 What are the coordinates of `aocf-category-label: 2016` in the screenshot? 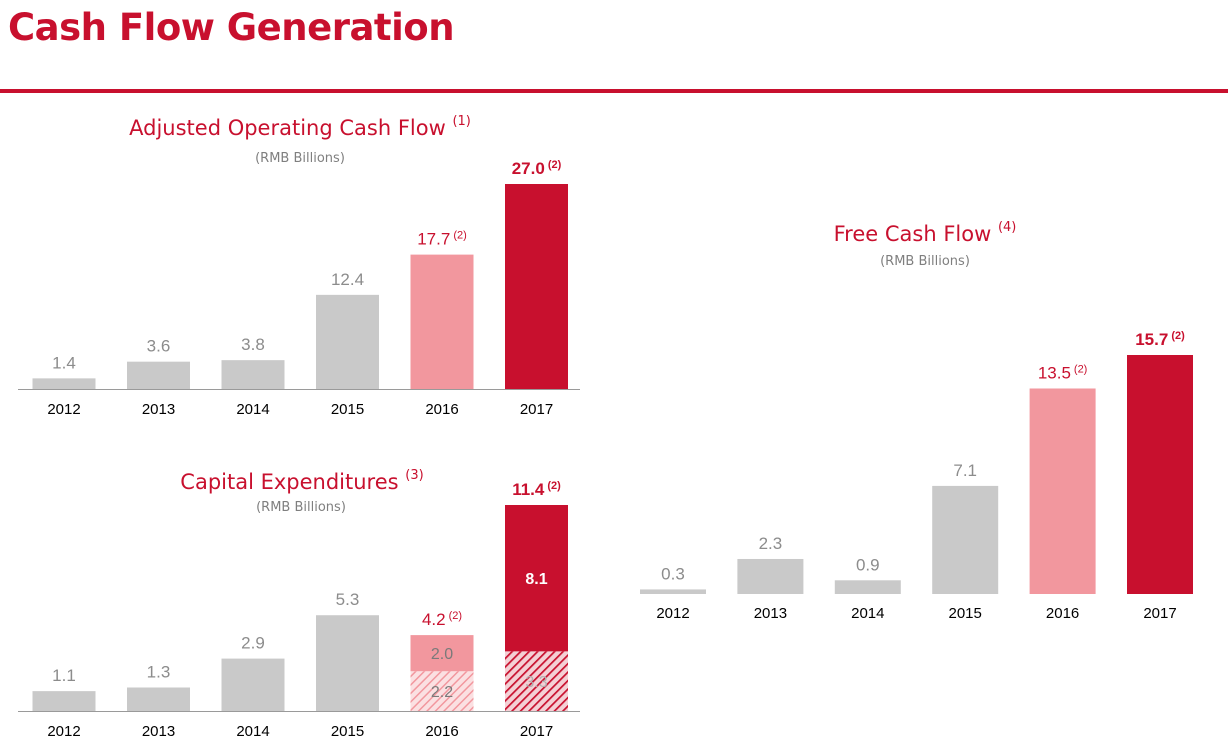 It's located at (441, 409).